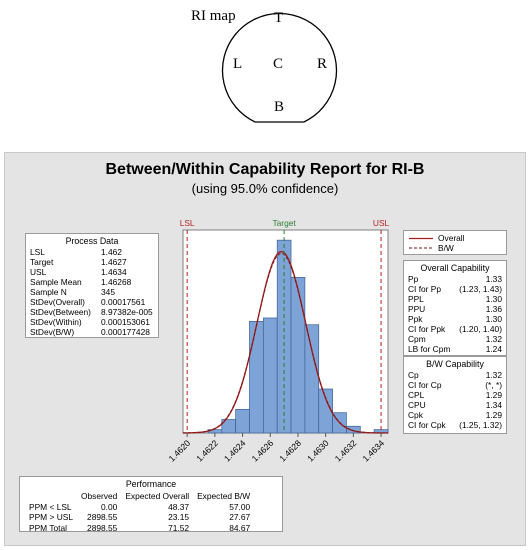 The image size is (530, 550). What do you see at coordinates (416, 395) in the screenshot?
I see `stat-label: CPL` at bounding box center [416, 395].